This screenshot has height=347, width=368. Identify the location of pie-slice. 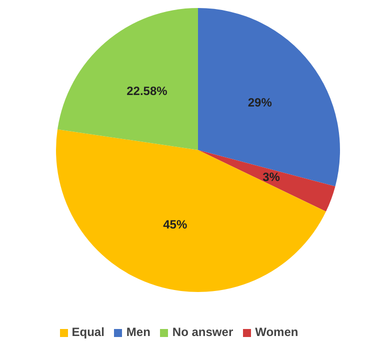
(267, 181).